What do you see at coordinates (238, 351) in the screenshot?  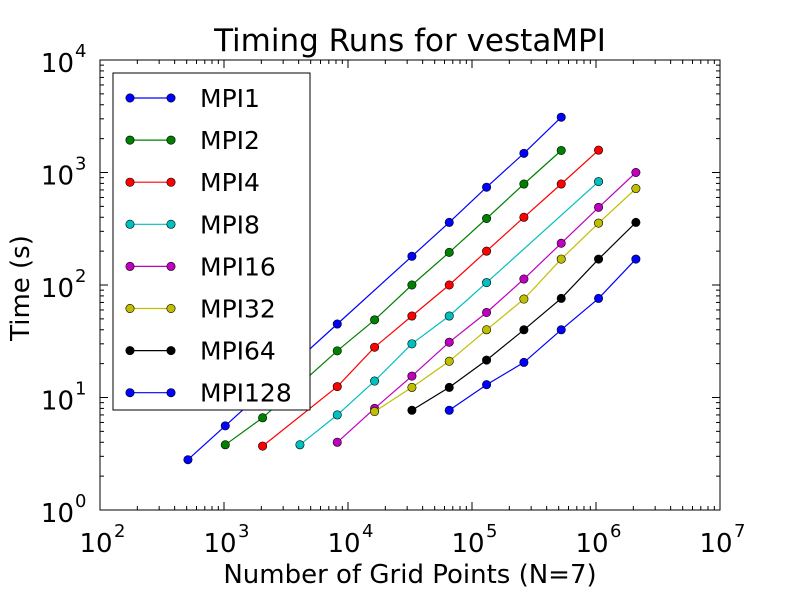 I see `legend-label: MPI64` at bounding box center [238, 351].